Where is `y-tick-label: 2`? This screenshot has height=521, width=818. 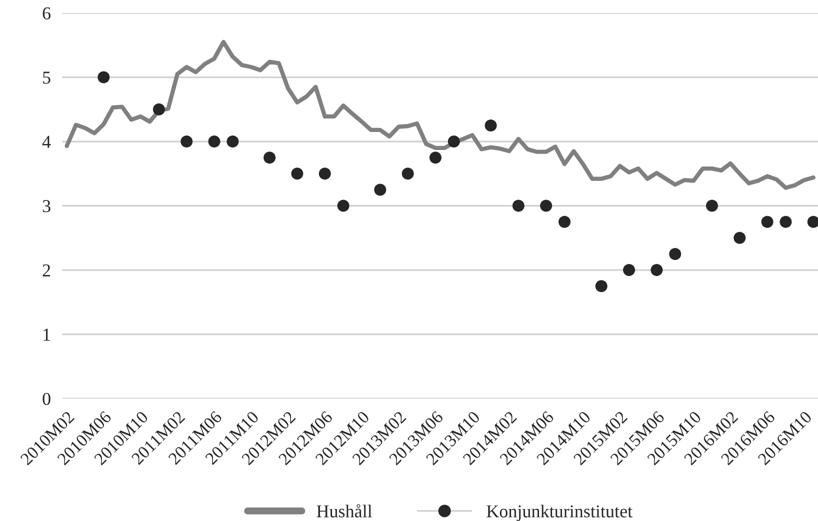 y-tick-label: 2 is located at coordinates (46, 270).